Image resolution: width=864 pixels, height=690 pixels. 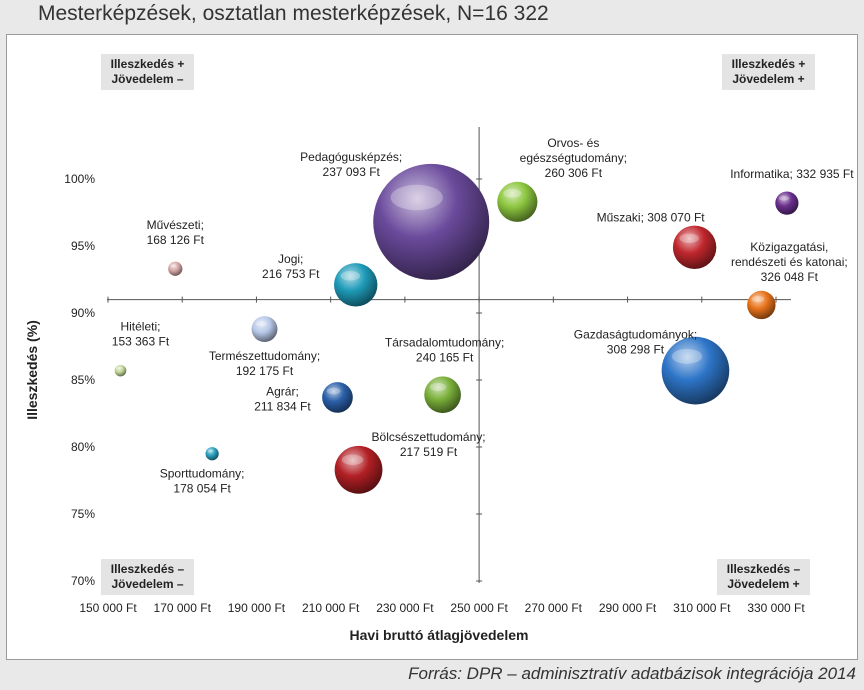 What do you see at coordinates (651, 217) in the screenshot?
I see `bubble-label-muszaki: Műszaki; 308 070 Ft` at bounding box center [651, 217].